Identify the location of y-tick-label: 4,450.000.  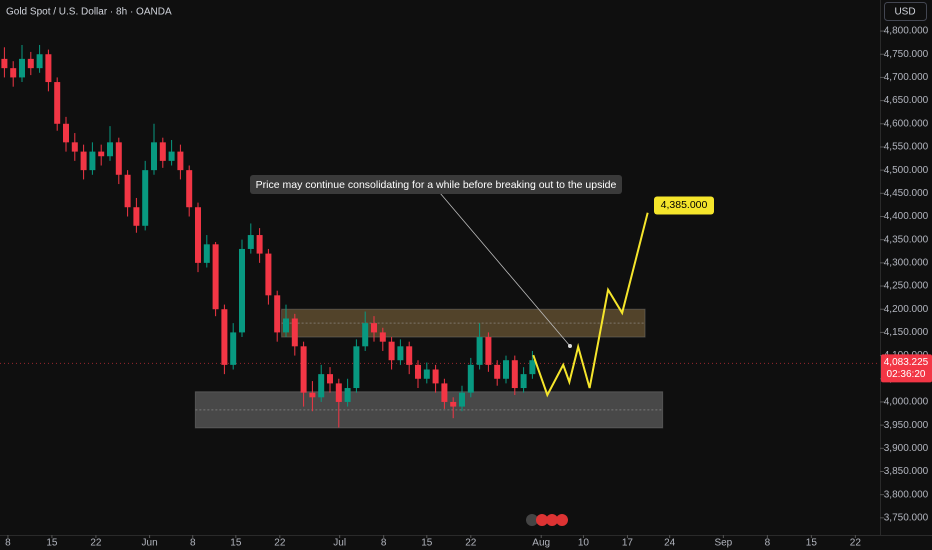
(906, 193).